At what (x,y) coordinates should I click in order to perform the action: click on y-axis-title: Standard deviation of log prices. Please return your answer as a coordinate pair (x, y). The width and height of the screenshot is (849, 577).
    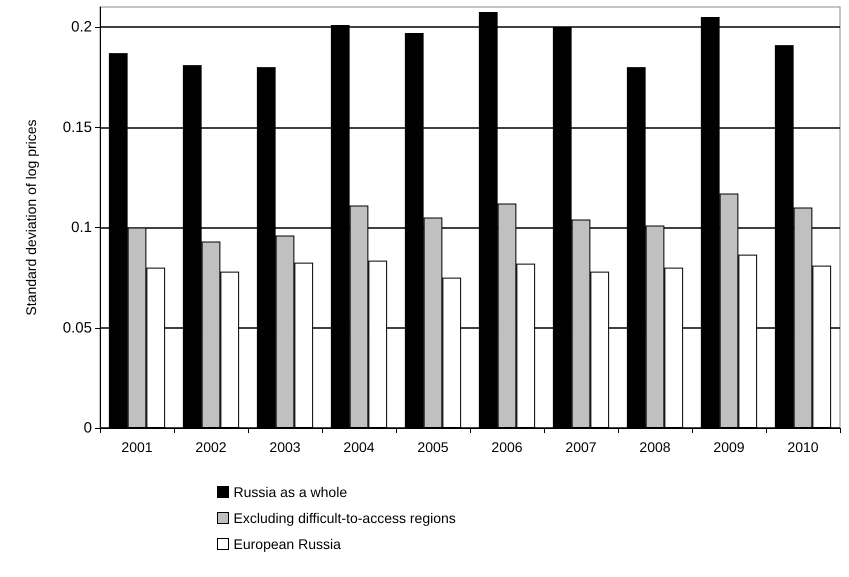
    Looking at the image, I should click on (31, 217).